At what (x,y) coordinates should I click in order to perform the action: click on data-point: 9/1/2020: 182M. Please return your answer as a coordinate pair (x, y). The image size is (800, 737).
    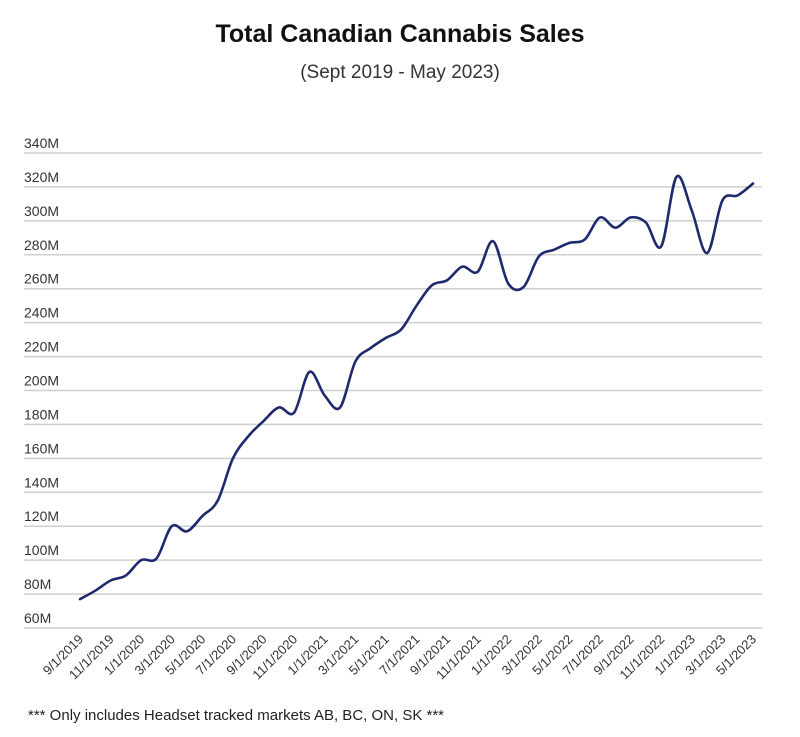
    Looking at the image, I should click on (264, 421).